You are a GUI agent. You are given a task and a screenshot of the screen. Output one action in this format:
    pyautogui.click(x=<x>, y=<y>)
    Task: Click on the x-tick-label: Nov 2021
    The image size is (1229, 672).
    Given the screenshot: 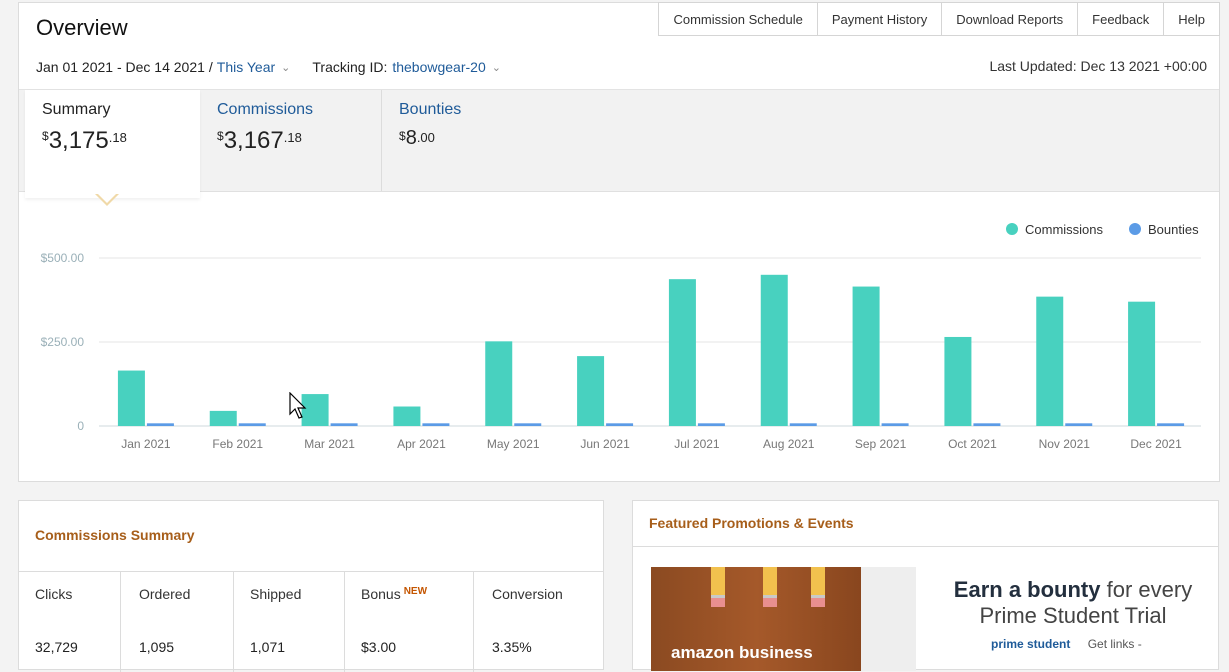 What is the action you would take?
    pyautogui.click(x=1065, y=444)
    